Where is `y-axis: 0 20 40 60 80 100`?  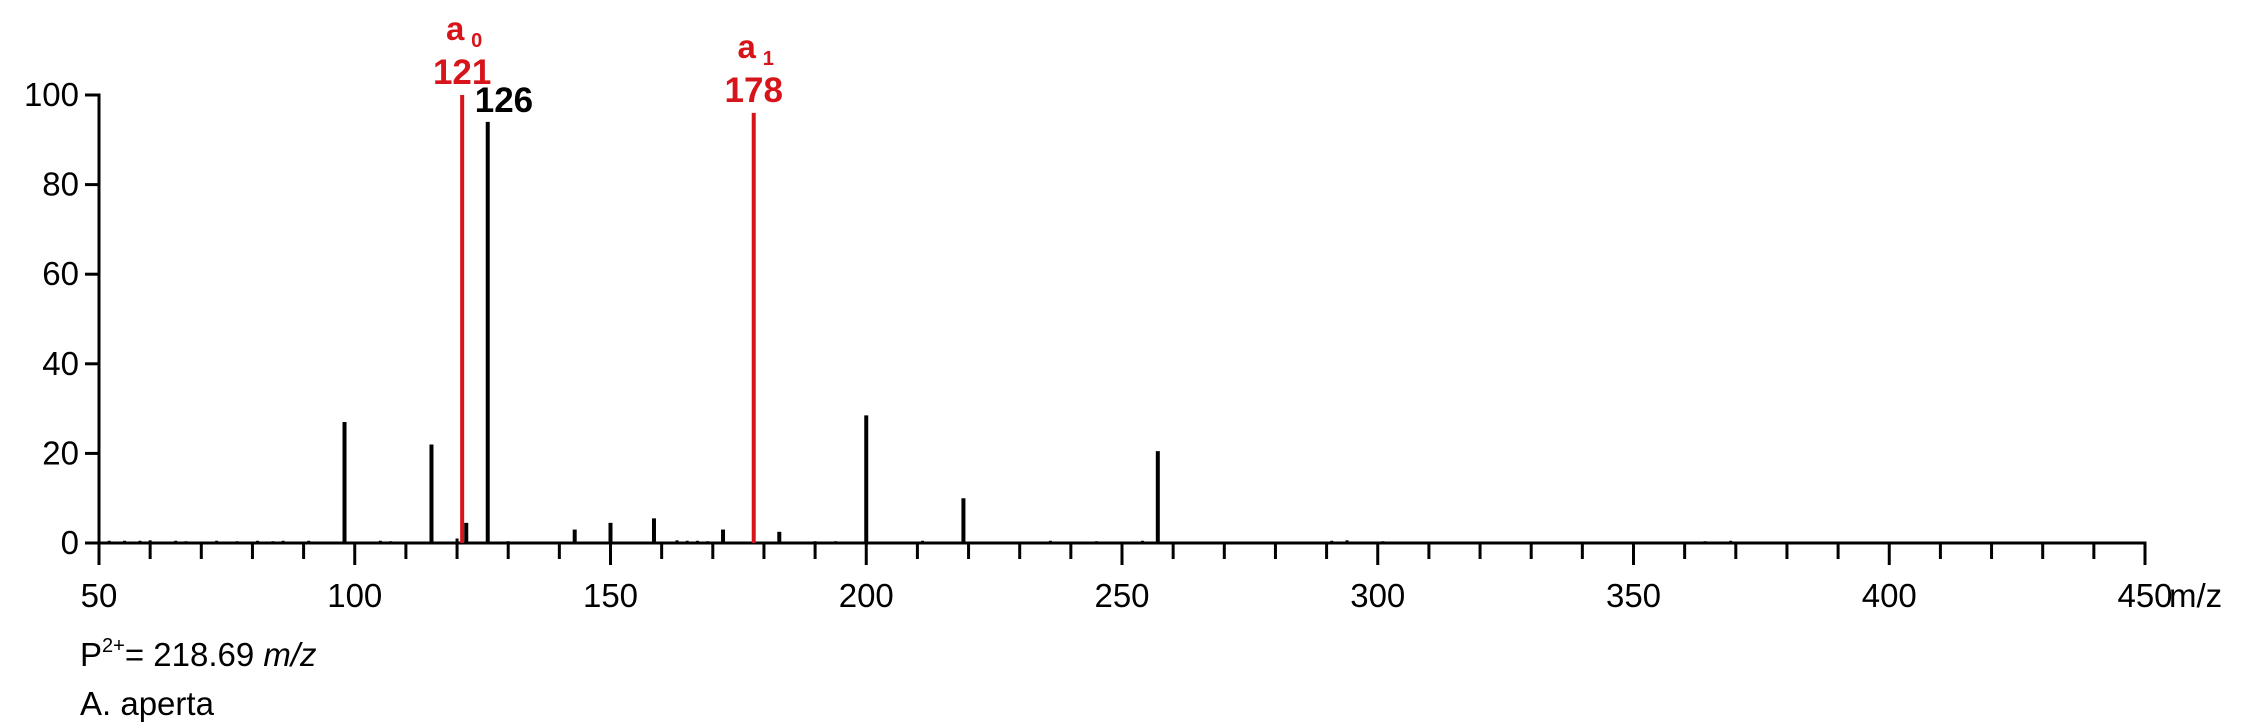 y-axis: 0 20 40 60 80 100 is located at coordinates (62, 318).